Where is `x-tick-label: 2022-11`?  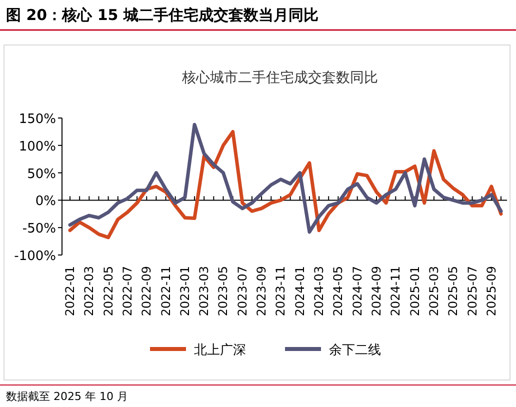 x-tick-label: 2022-11 is located at coordinates (165, 291).